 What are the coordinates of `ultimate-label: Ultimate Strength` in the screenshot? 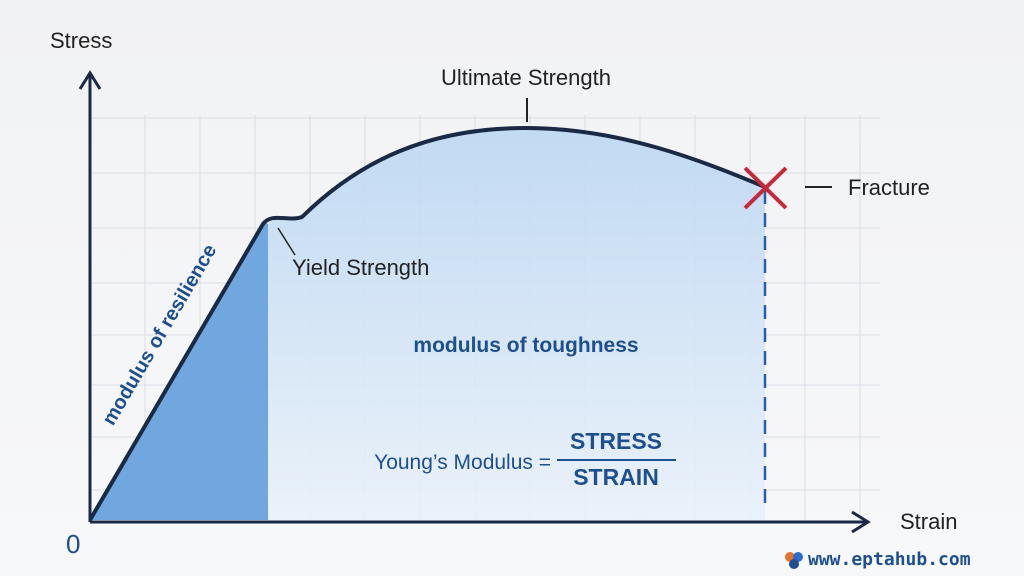 It's located at (526, 77).